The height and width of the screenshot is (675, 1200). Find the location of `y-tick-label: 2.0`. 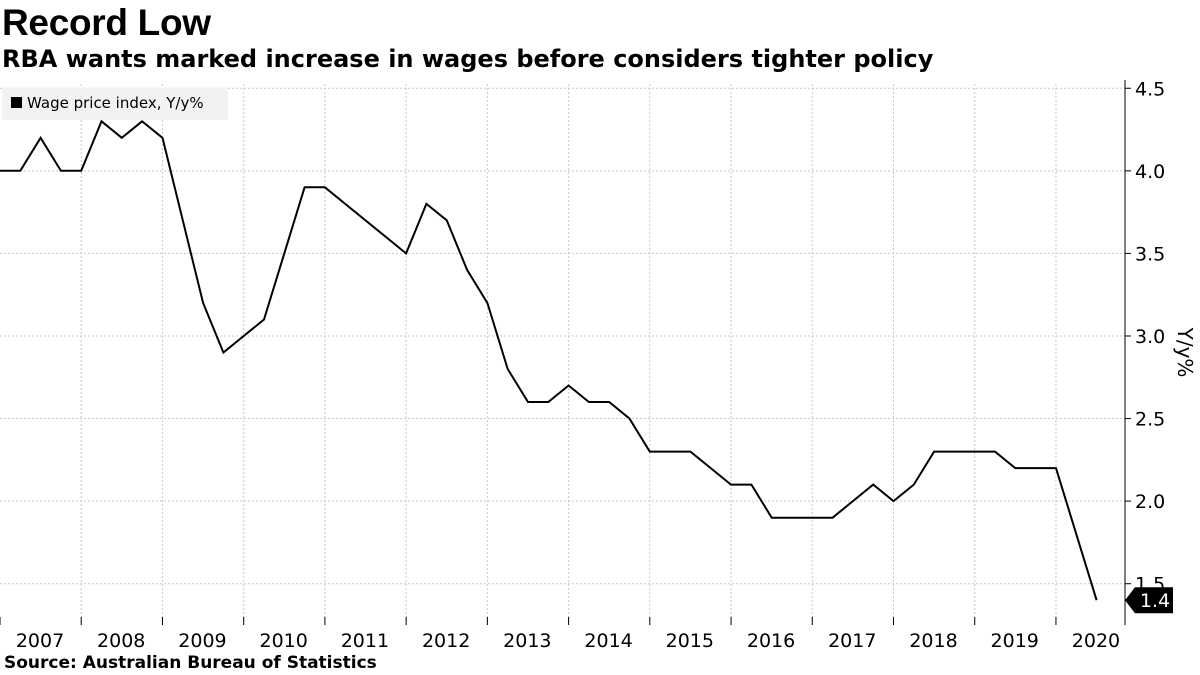

y-tick-label: 2.0 is located at coordinates (1150, 502).